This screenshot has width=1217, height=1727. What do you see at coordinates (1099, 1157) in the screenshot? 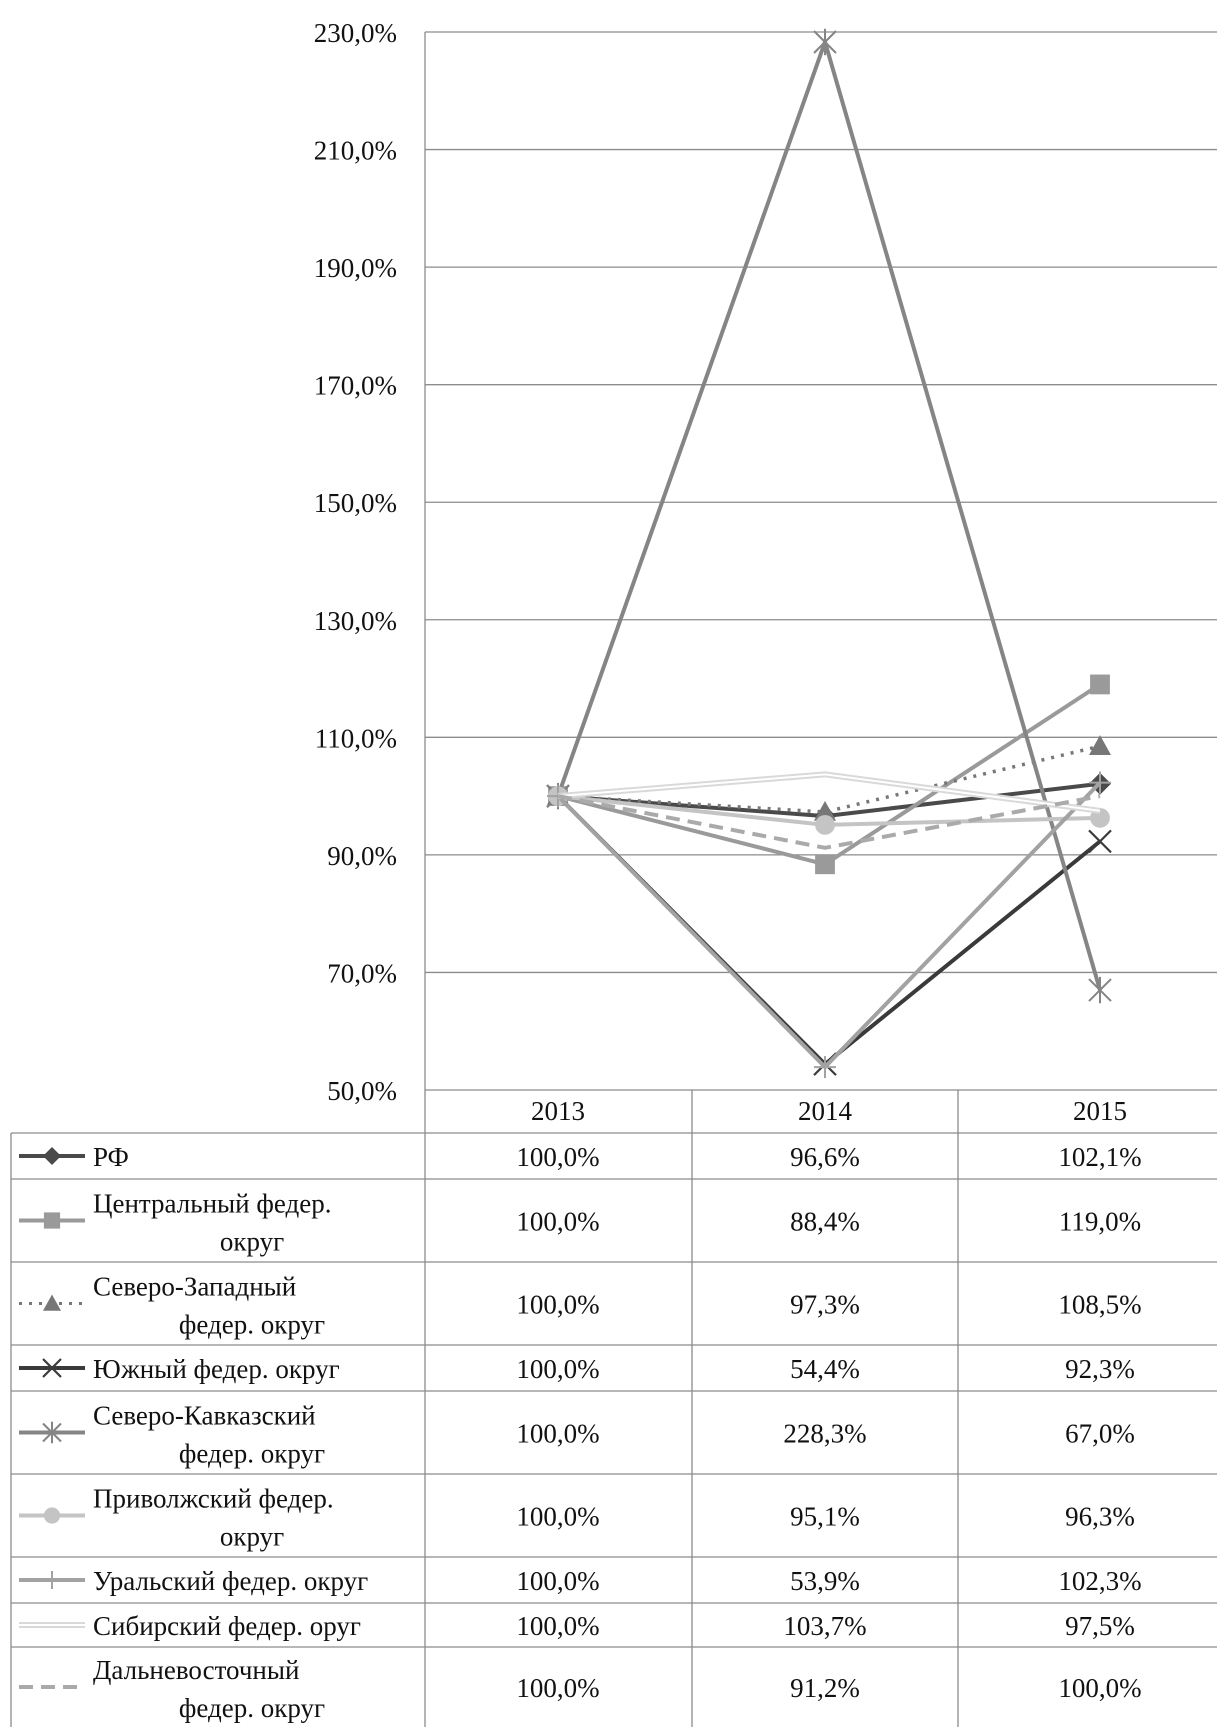
I see `table-cell-value: 102,1%` at bounding box center [1099, 1157].